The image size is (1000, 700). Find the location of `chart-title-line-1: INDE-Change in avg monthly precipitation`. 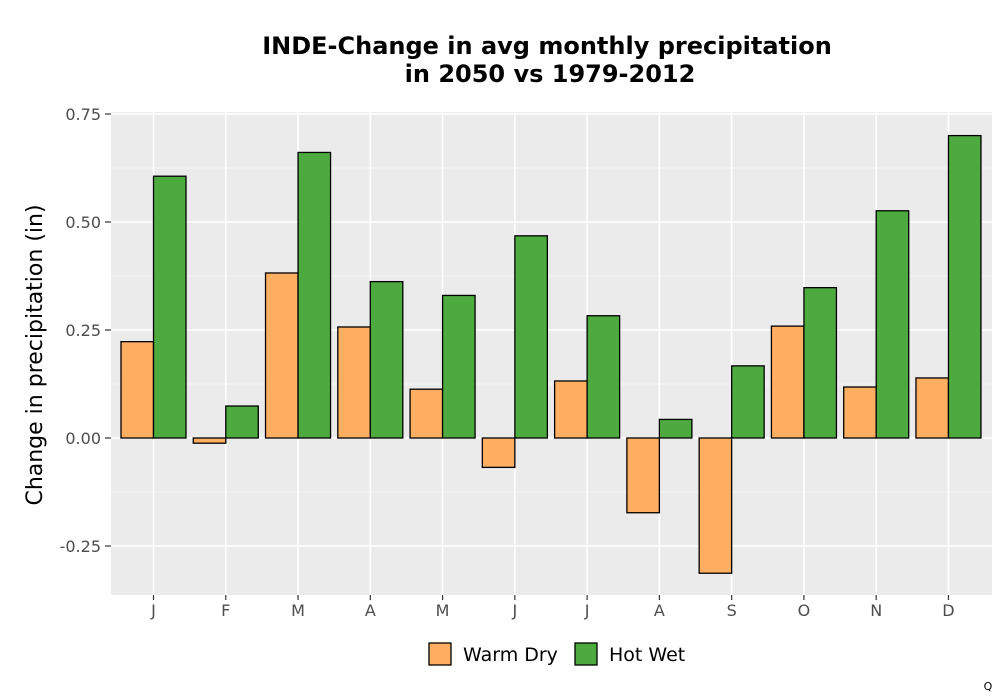

chart-title-line-1: INDE-Change in avg monthly precipitation is located at coordinates (547, 46).